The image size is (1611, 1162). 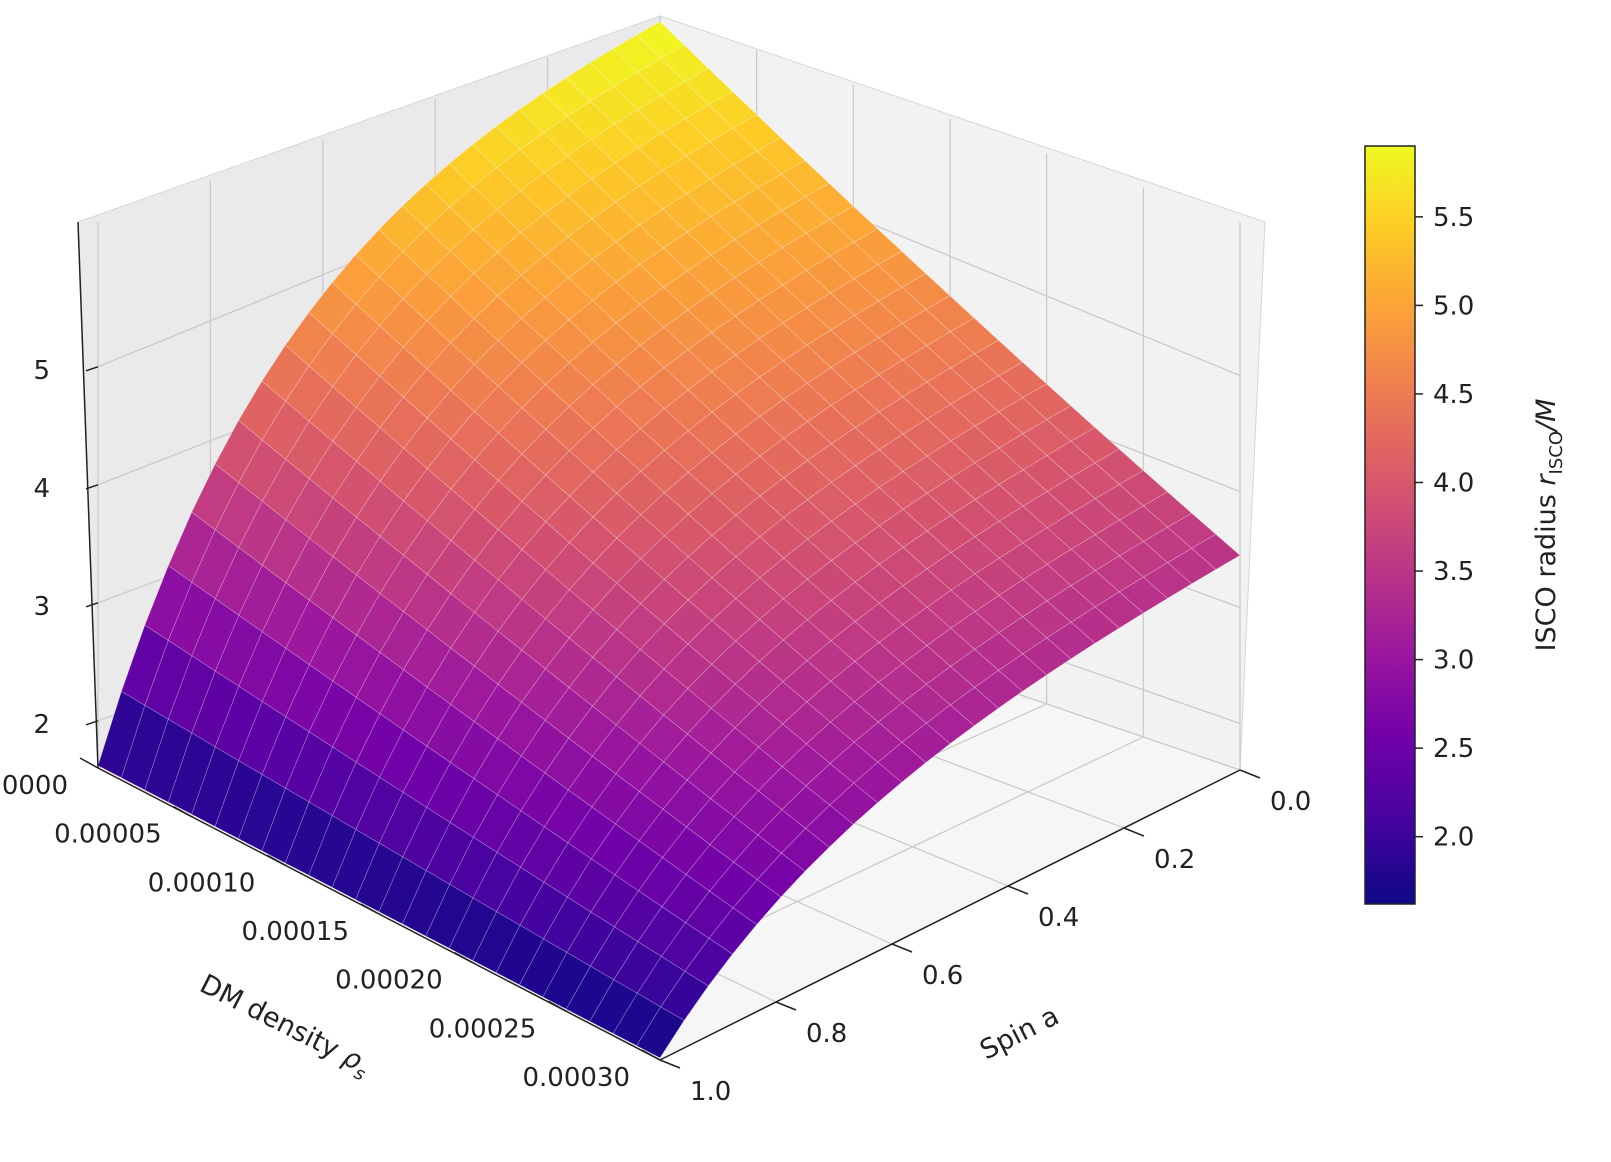 What do you see at coordinates (1453, 838) in the screenshot?
I see `colorbar-tick-label: 2.0` at bounding box center [1453, 838].